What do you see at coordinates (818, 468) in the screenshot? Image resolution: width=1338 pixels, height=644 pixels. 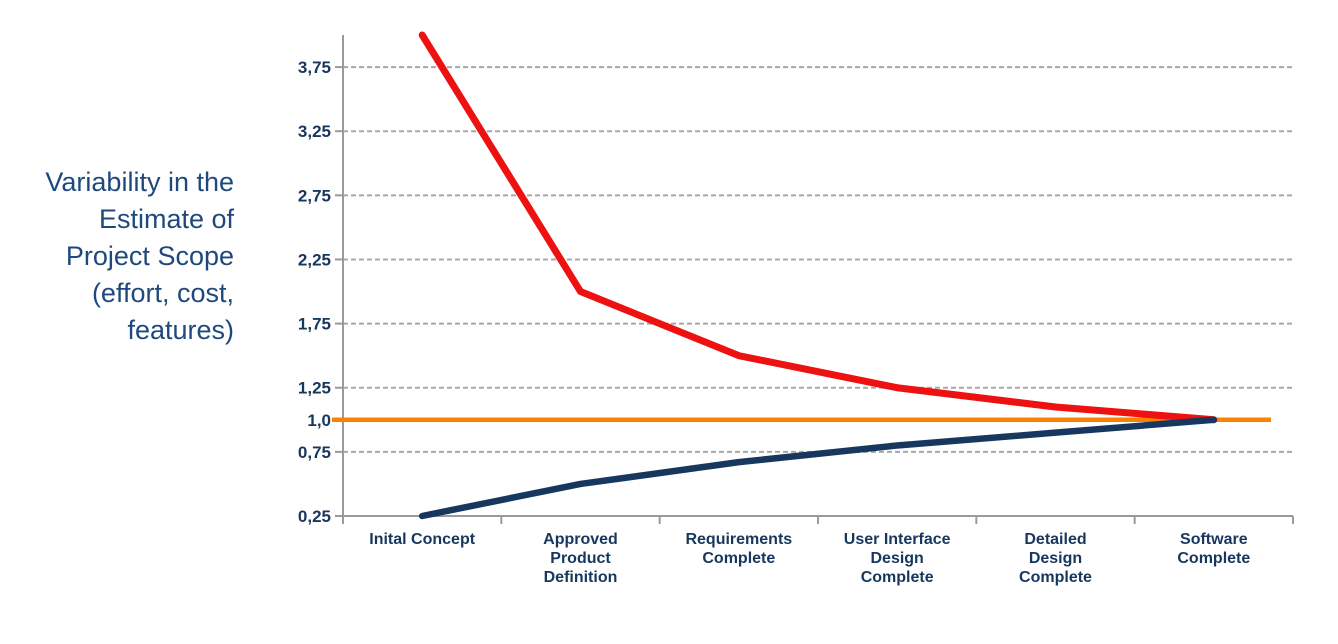 I see `series-lower-estimate` at bounding box center [818, 468].